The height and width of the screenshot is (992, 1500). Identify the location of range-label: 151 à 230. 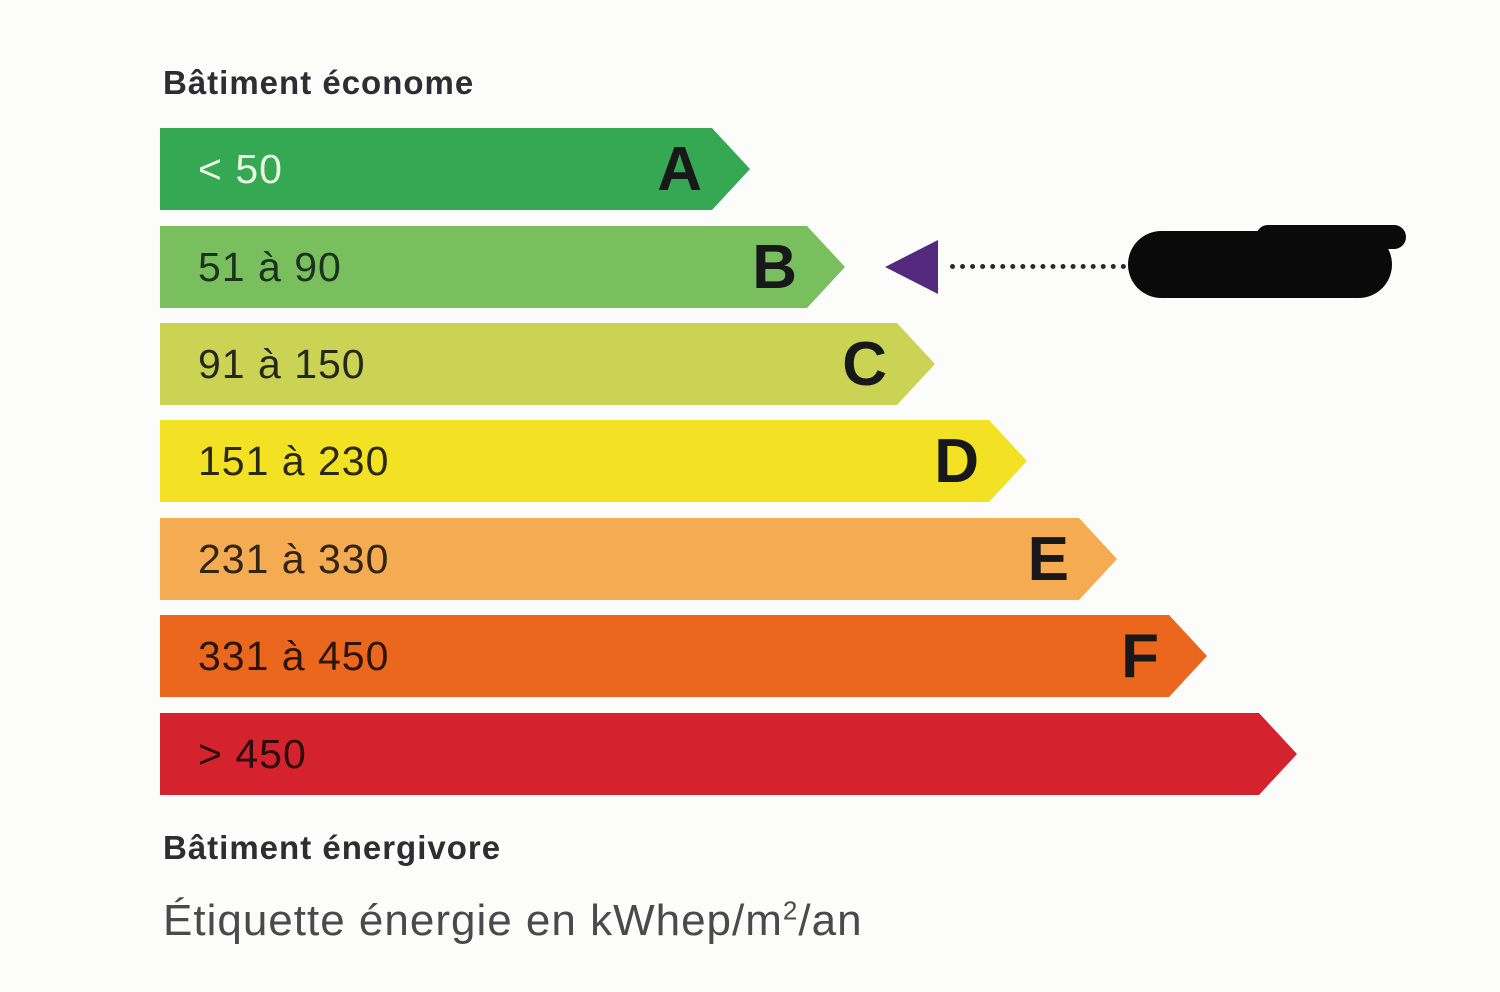
(294, 461).